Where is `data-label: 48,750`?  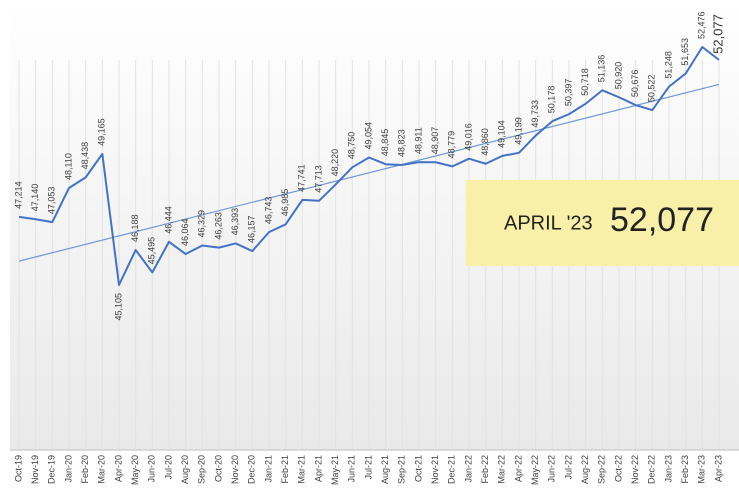 data-label: 48,750 is located at coordinates (352, 146).